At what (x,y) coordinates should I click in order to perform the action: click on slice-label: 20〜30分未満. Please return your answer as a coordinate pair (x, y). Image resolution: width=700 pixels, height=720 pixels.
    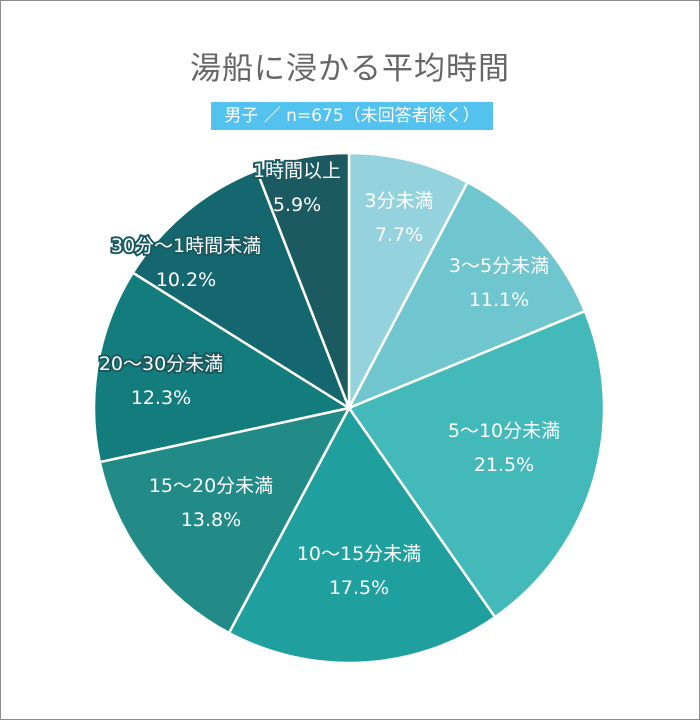
    Looking at the image, I should click on (161, 364).